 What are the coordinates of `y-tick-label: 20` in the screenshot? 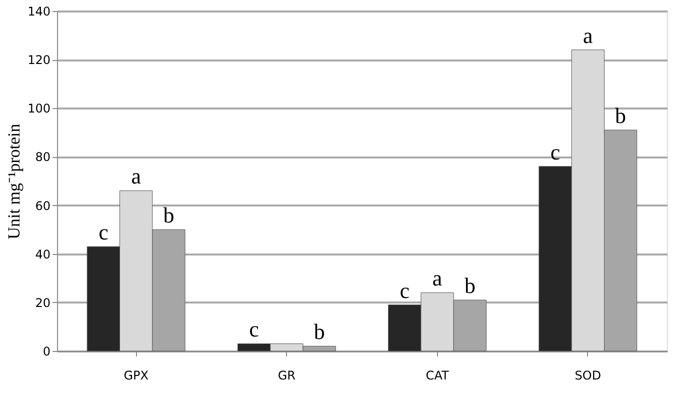 It's located at (42, 303).